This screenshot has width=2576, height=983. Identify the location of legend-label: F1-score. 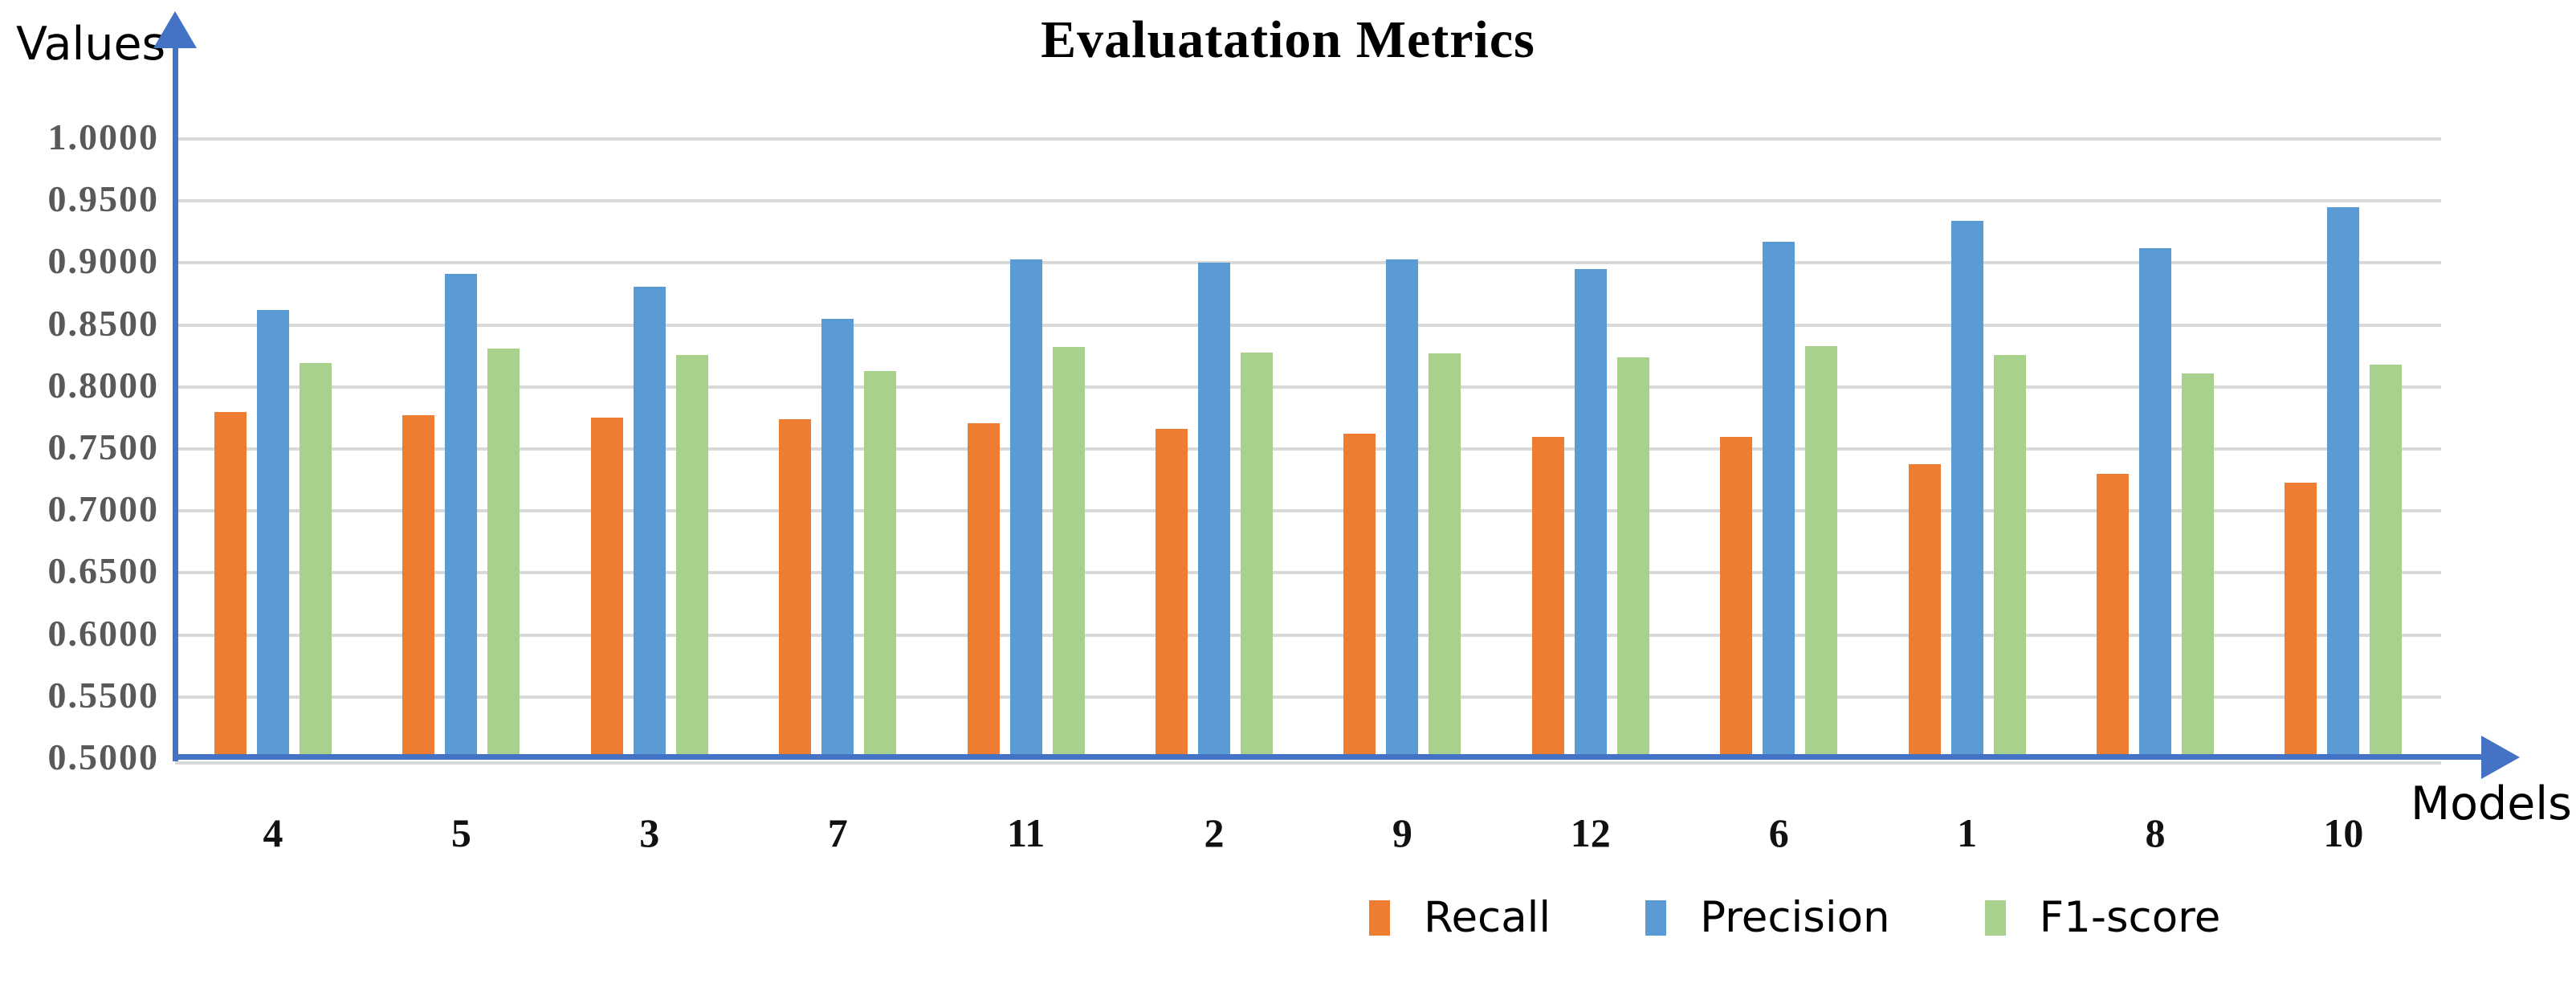
(2130, 917).